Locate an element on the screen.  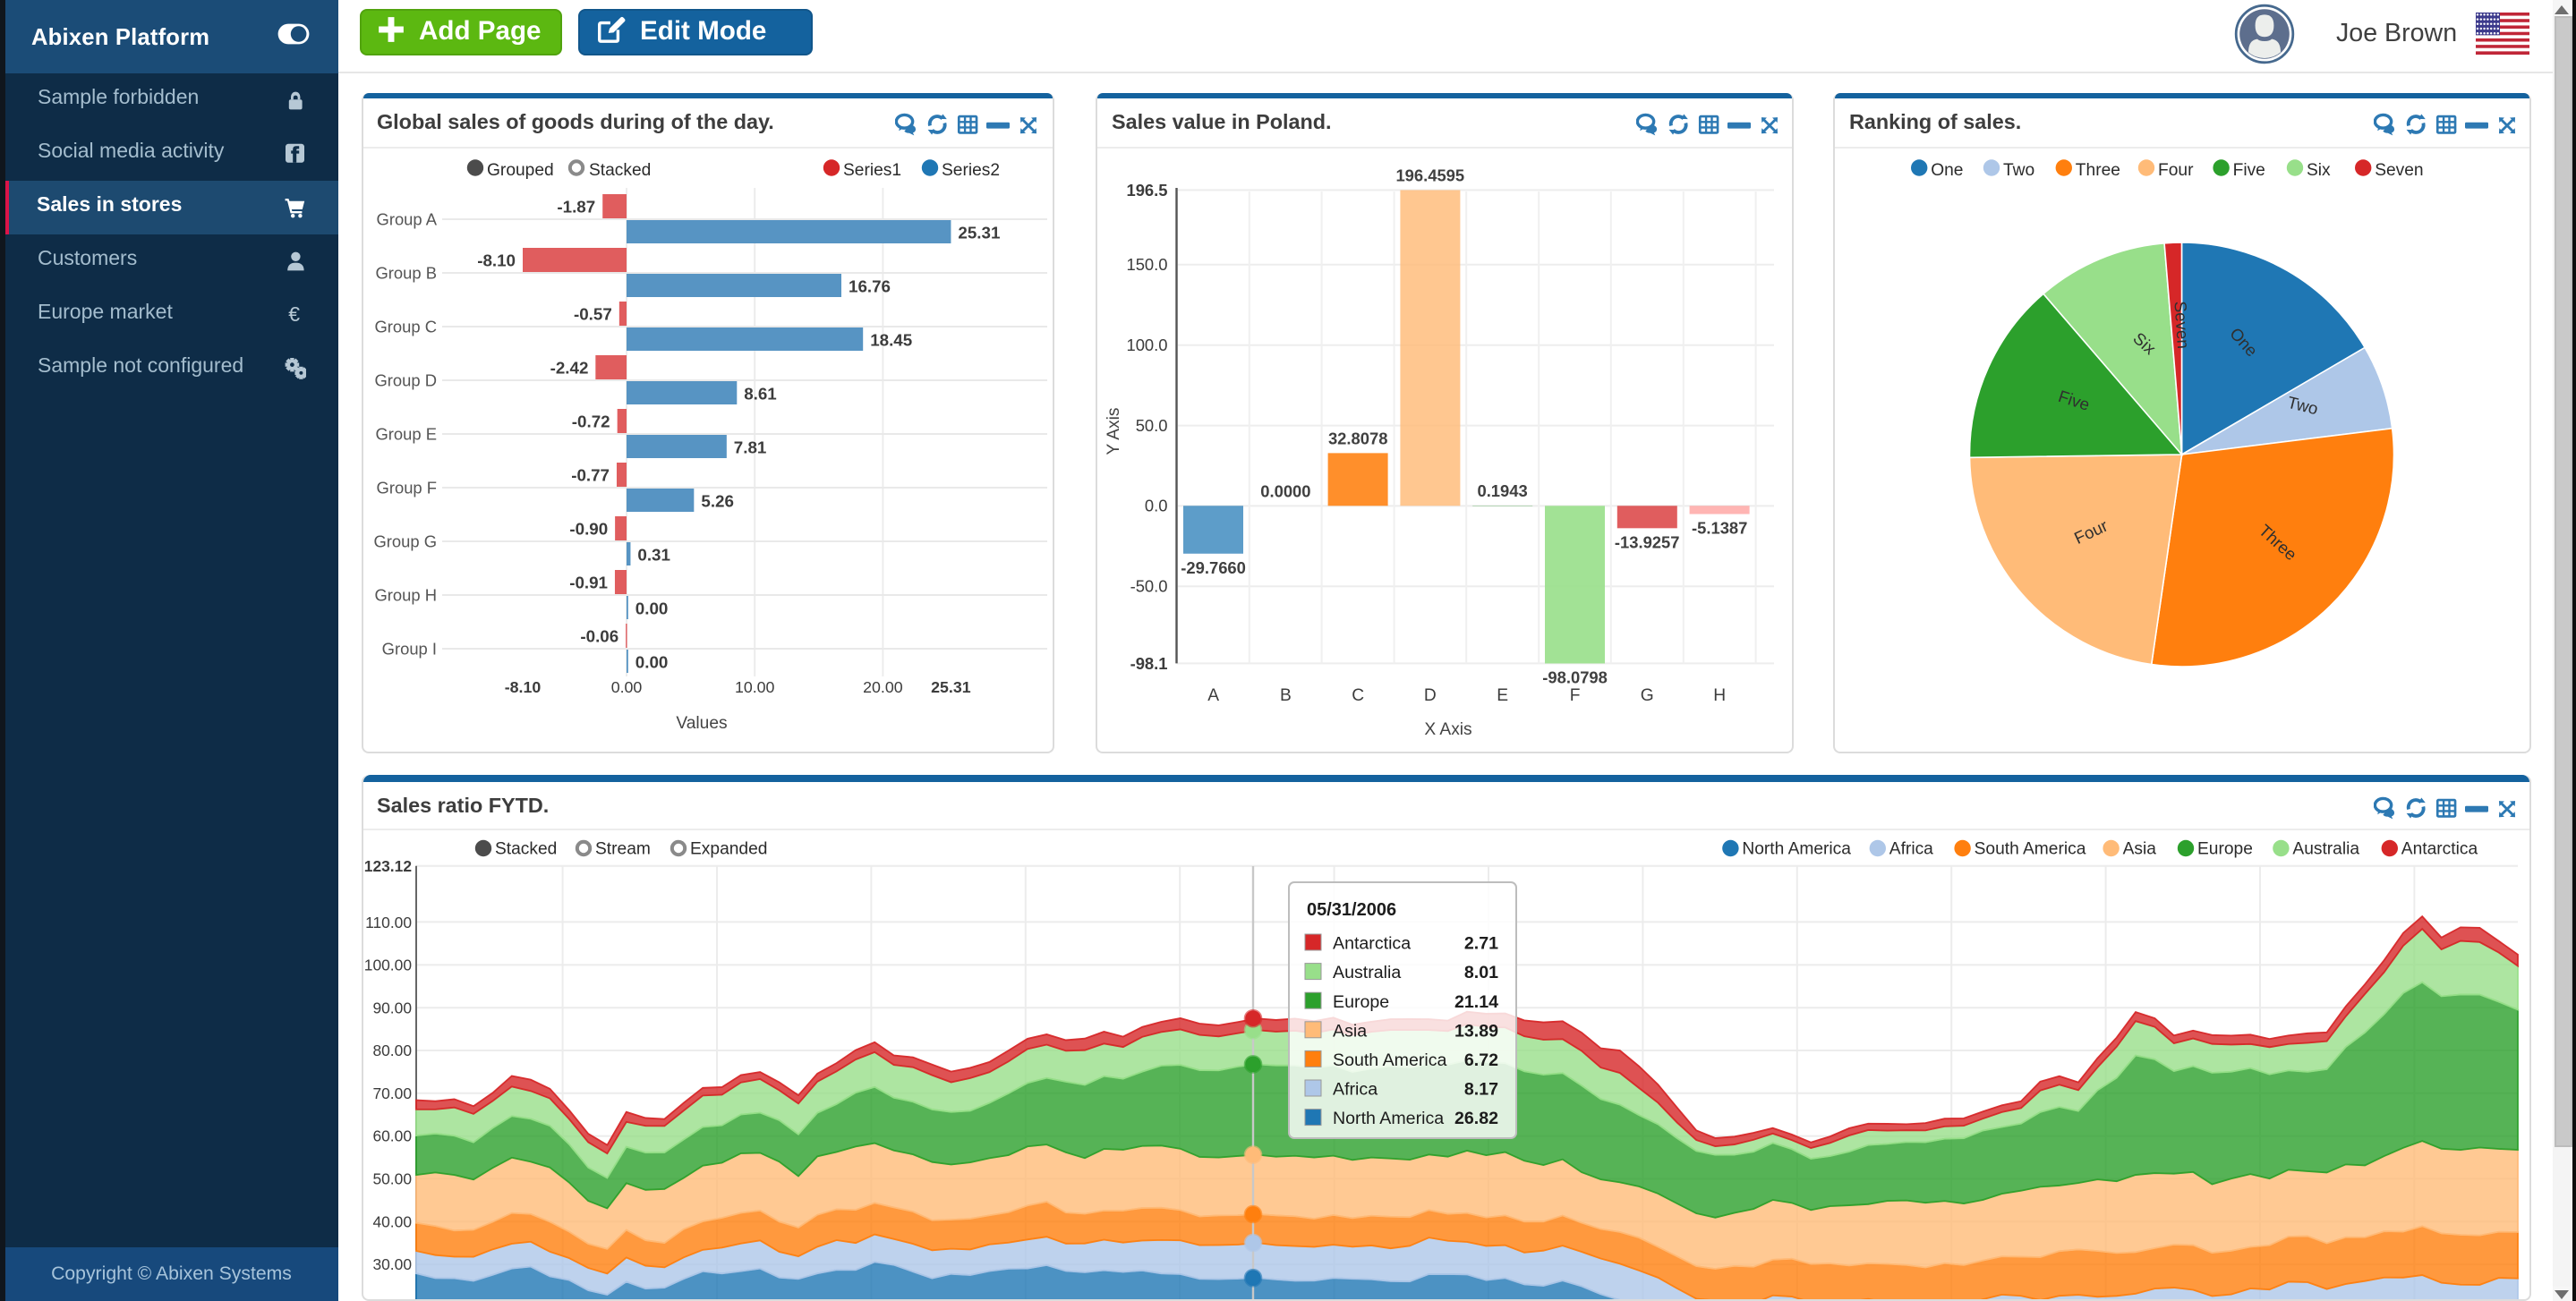
svg-text: F is located at coordinates (1575, 694).